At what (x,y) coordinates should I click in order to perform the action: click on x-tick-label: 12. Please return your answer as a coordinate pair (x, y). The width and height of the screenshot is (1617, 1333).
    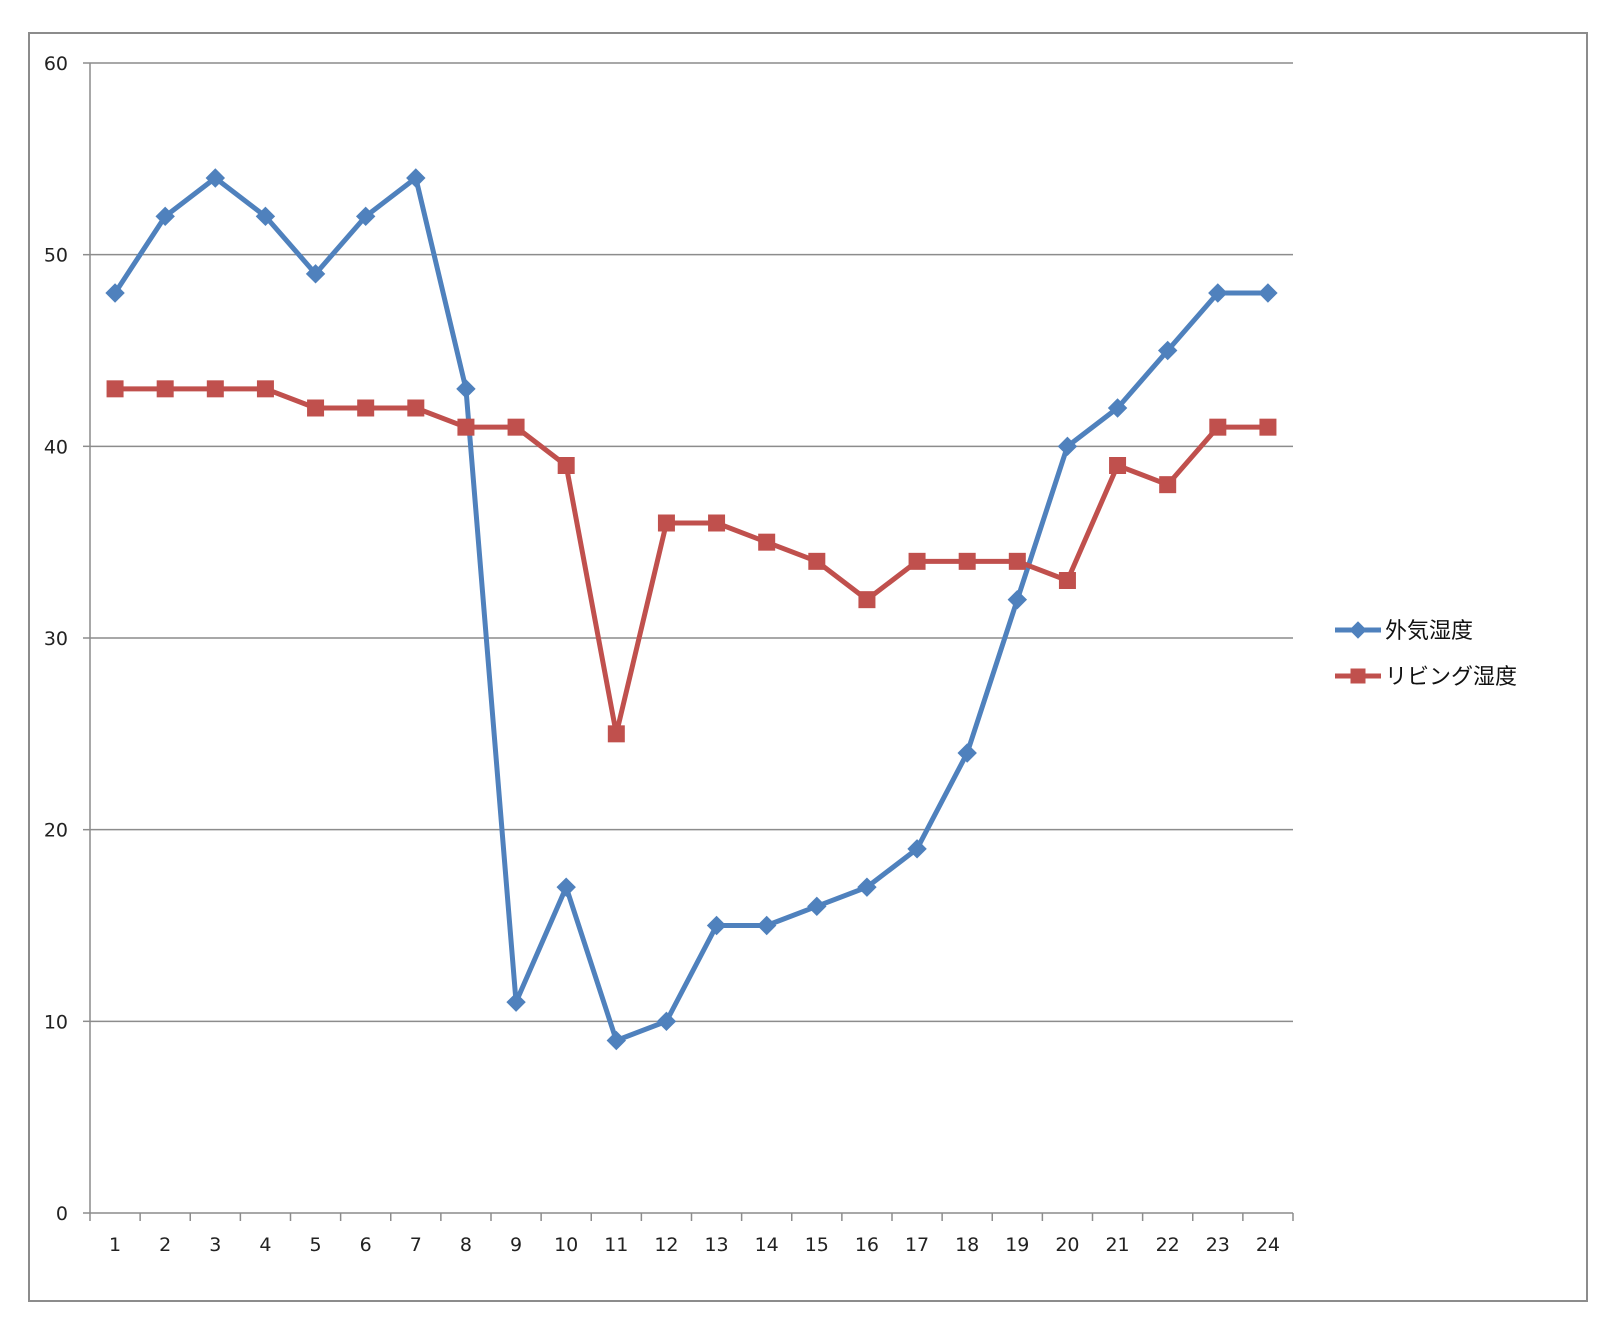
    Looking at the image, I should click on (666, 1245).